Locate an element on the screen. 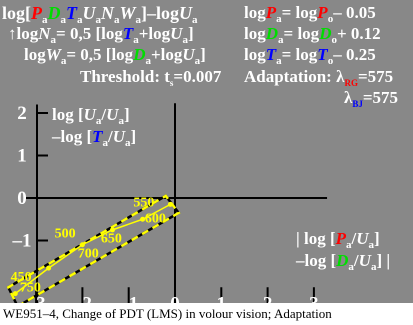 This screenshot has width=413, height=325. header-line3-right: logTa= logTo– 0.25 is located at coordinates (310, 56).